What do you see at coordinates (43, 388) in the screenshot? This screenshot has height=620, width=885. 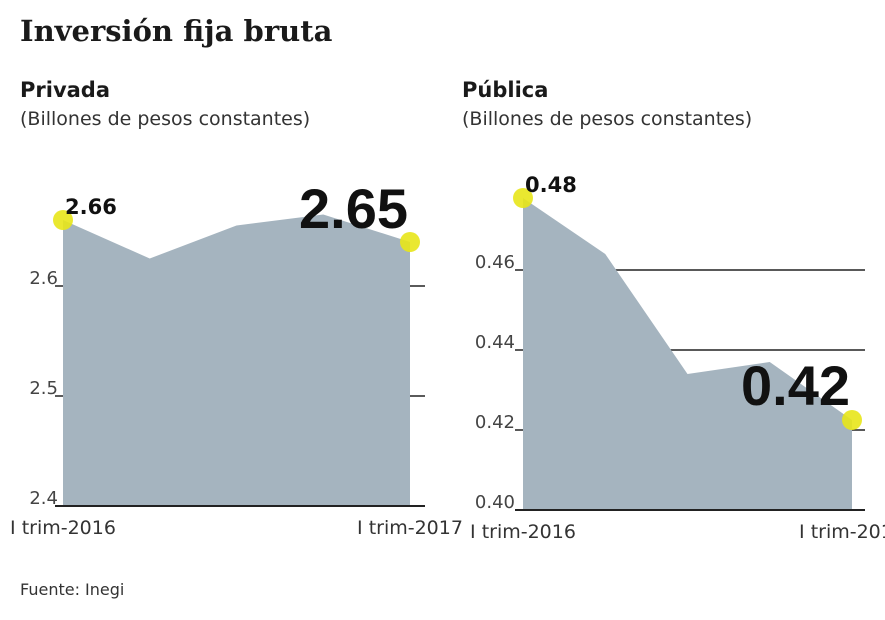 I see `y-tick-label: 2.5` at bounding box center [43, 388].